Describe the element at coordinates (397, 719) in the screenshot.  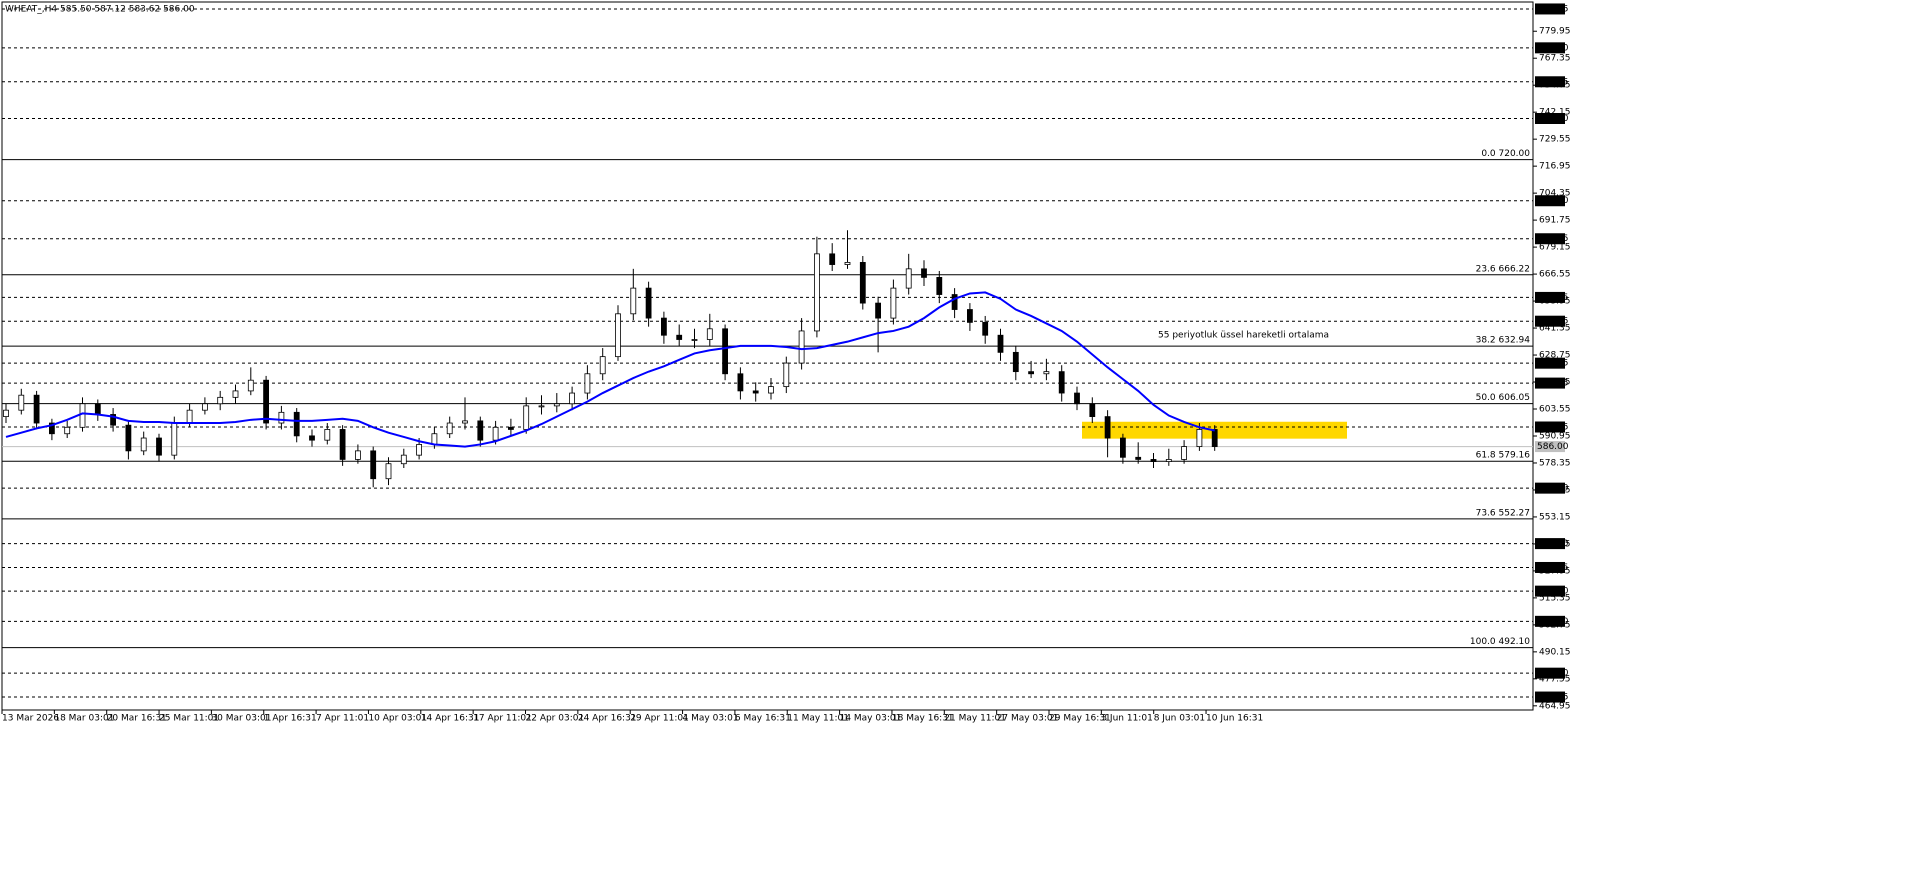
I see `x-tick-label: 10 Apr 03:01` at that location.